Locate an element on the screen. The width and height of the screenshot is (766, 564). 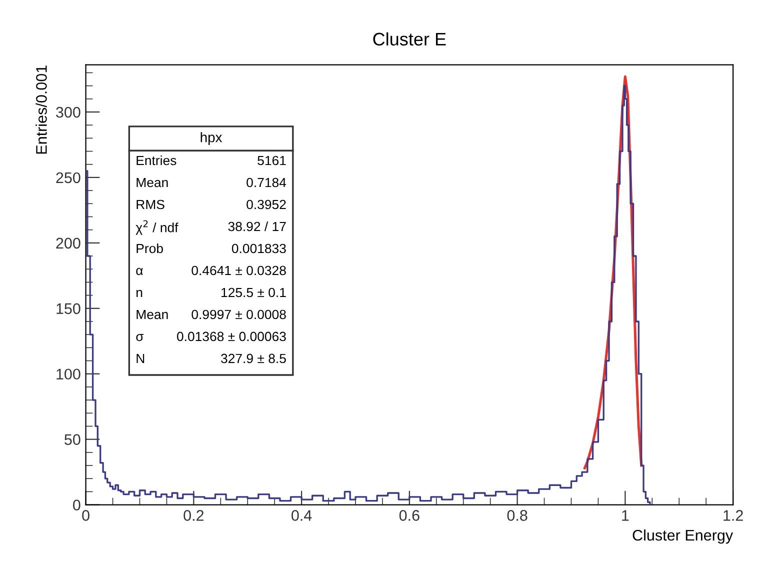
annotation: 0.001833 is located at coordinates (259, 249).